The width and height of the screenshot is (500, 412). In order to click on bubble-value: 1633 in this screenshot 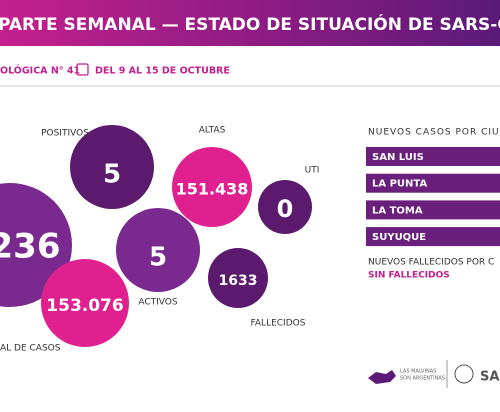, I will do `click(238, 281)`.